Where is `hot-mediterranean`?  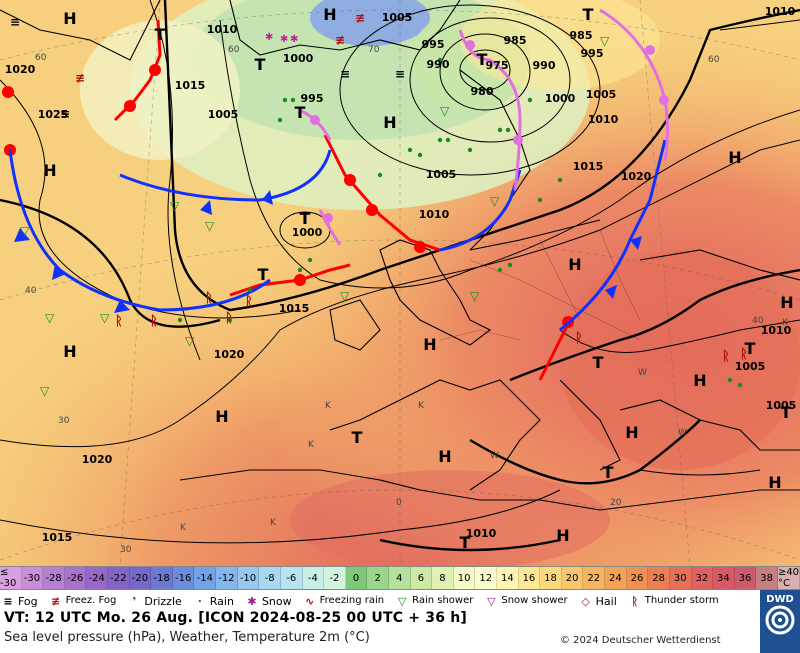
hot-mediterranean is located at coordinates (680, 360).